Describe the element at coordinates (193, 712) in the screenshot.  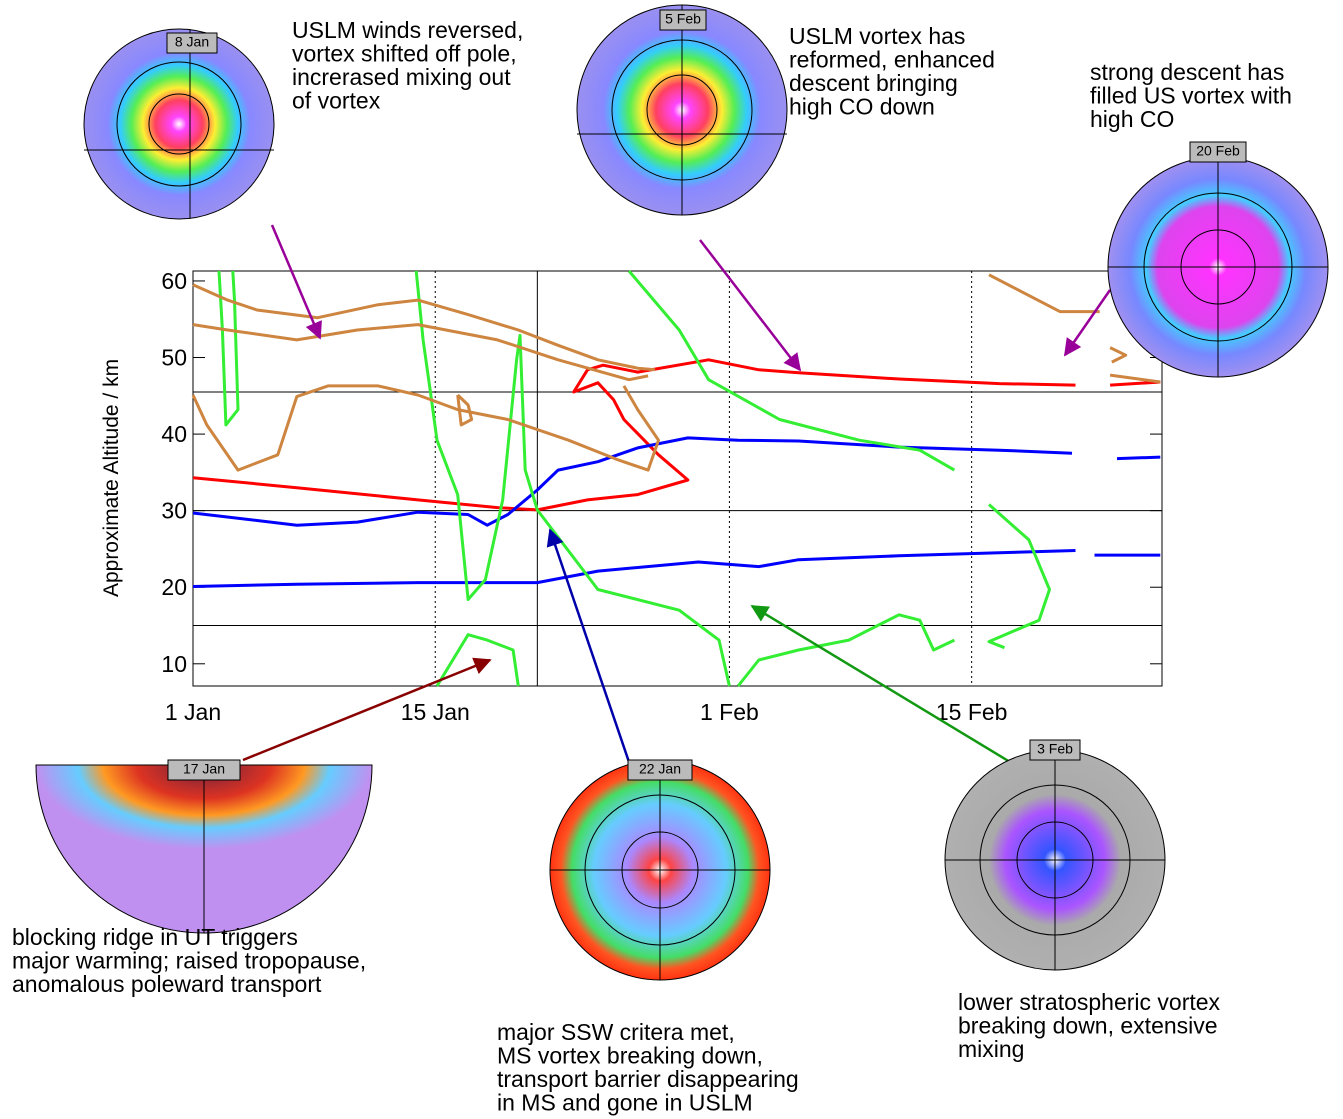
I see `x-tick-label: 1 Jan` at that location.